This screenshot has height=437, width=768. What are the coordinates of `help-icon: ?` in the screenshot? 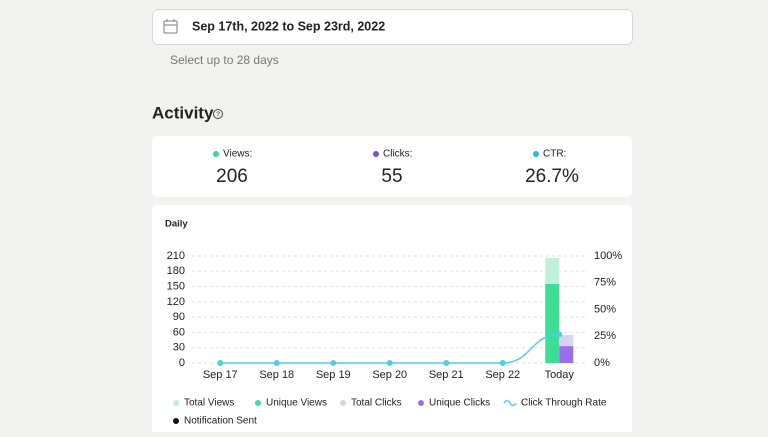 It's located at (218, 114).